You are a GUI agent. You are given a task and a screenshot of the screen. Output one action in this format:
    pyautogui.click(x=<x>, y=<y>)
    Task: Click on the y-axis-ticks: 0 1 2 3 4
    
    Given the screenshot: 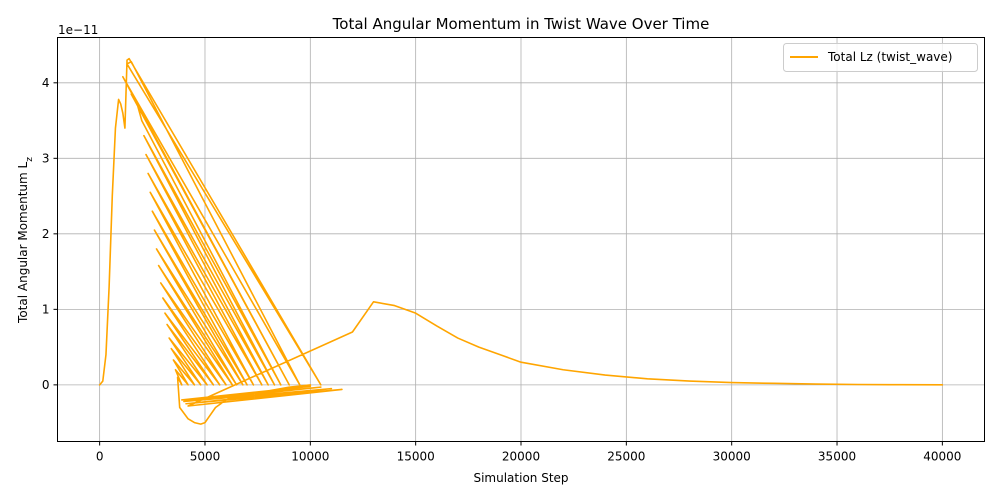 What is the action you would take?
    pyautogui.click(x=50, y=234)
    